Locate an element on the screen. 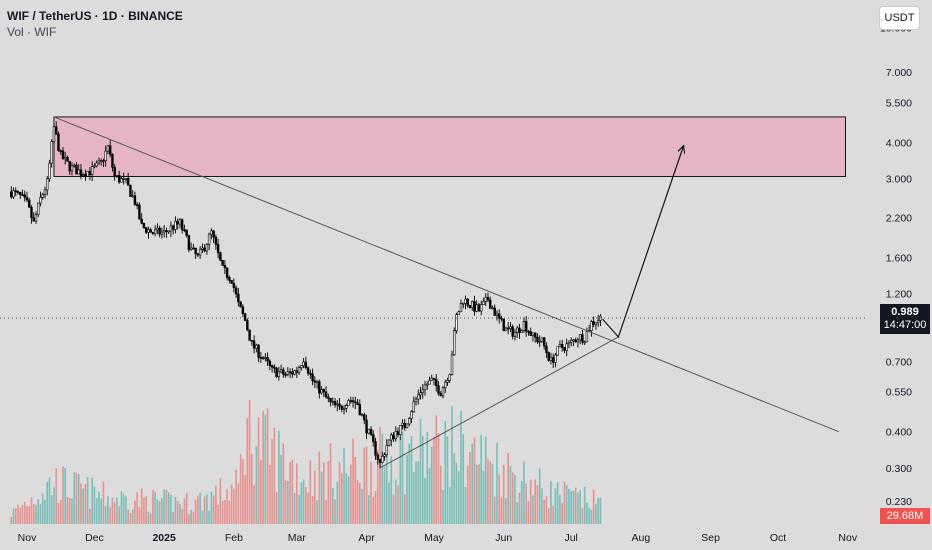 This screenshot has width=932, height=550. price-axis-label: 4.000 is located at coordinates (899, 143).